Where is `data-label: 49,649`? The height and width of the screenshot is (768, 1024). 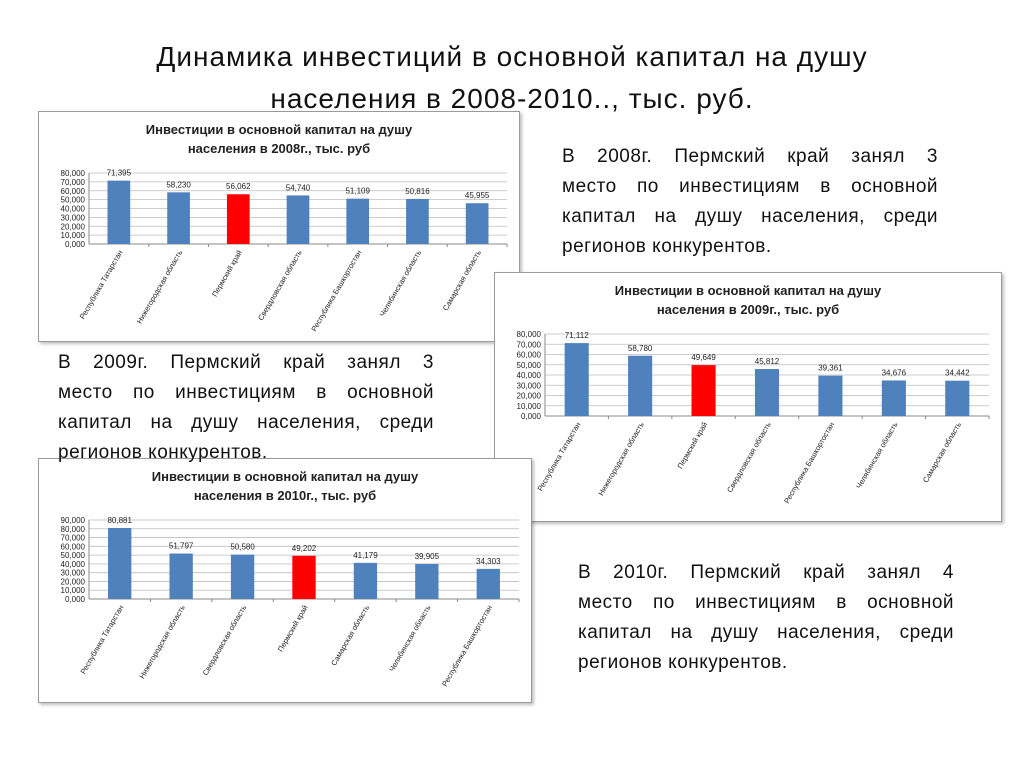 data-label: 49,649 is located at coordinates (703, 357).